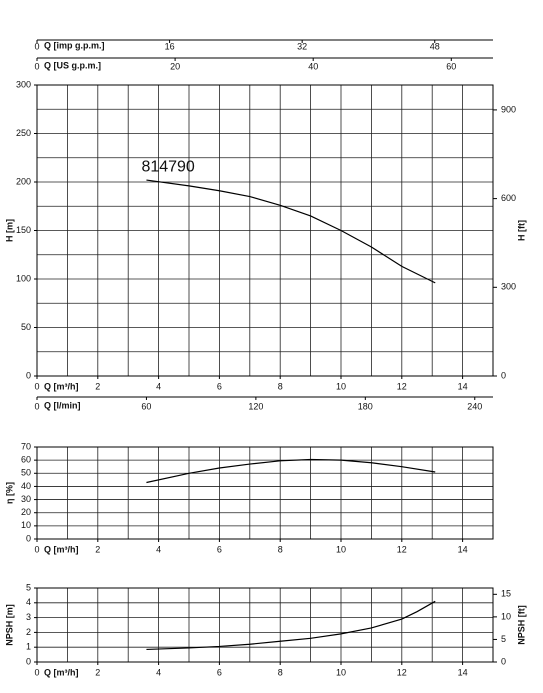 Image resolution: width=543 pixels, height=693 pixels. I want to click on y-axis-title: η [%], so click(9, 493).